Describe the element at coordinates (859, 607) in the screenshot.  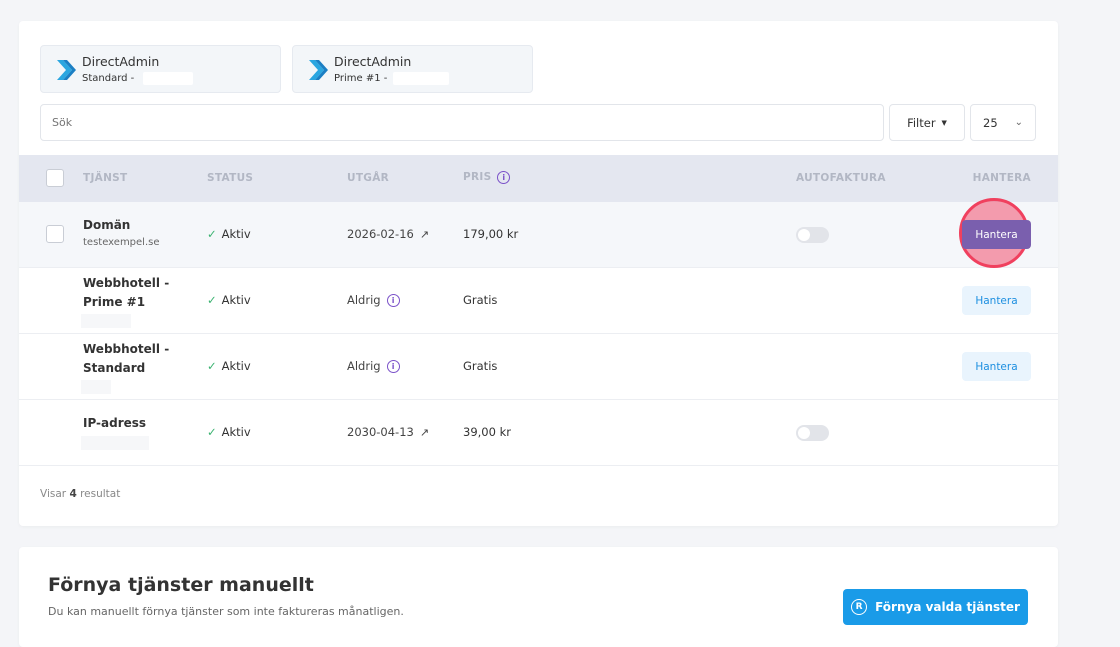
I see `renew-icon: R` at that location.